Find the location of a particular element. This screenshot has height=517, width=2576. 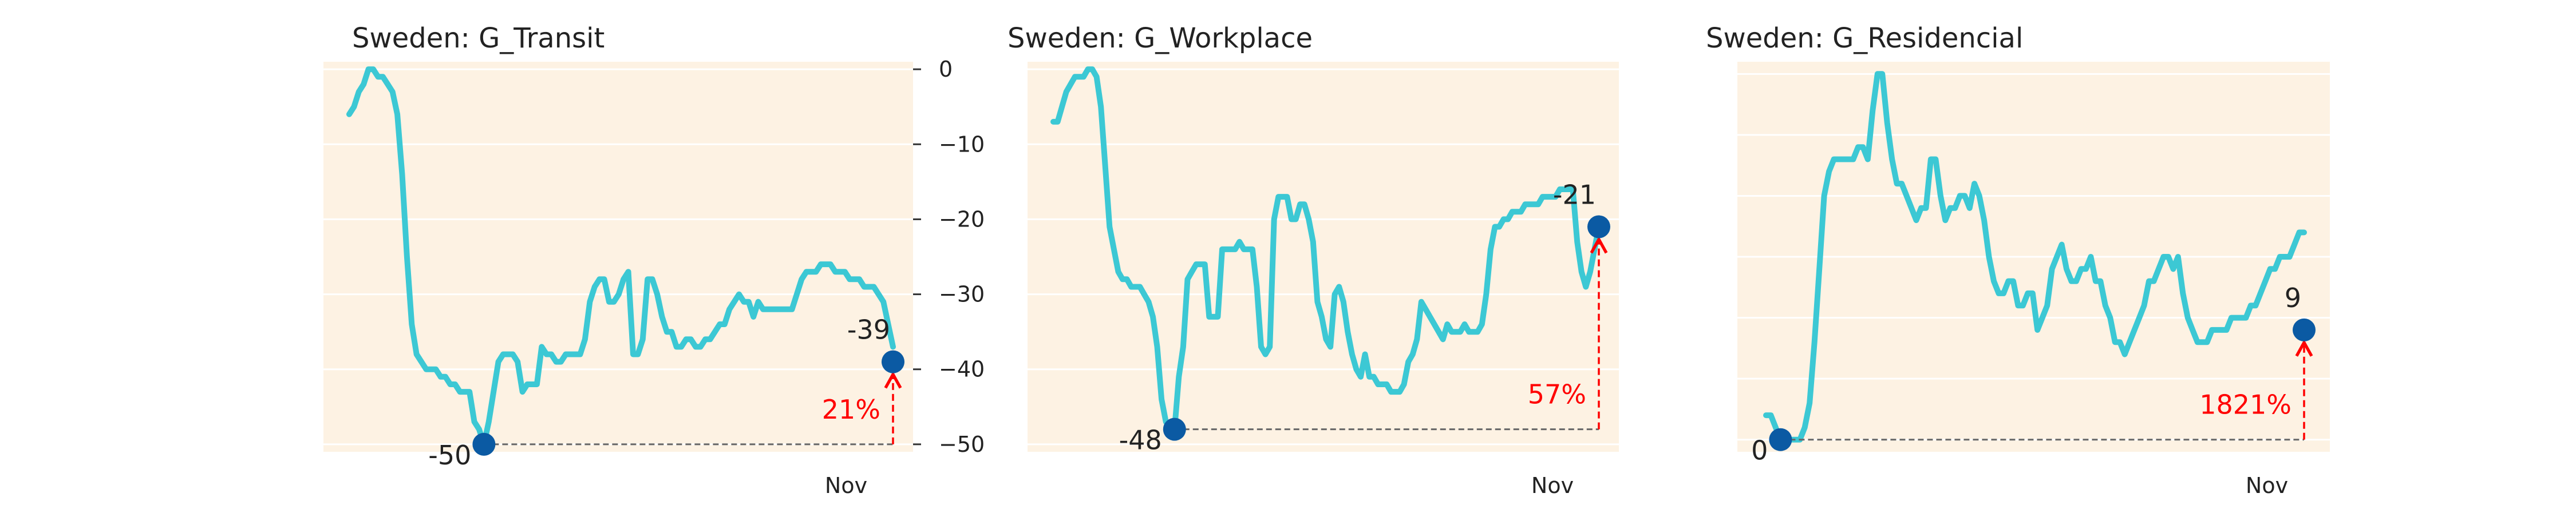

last-point-label: 9 is located at coordinates (2293, 298).